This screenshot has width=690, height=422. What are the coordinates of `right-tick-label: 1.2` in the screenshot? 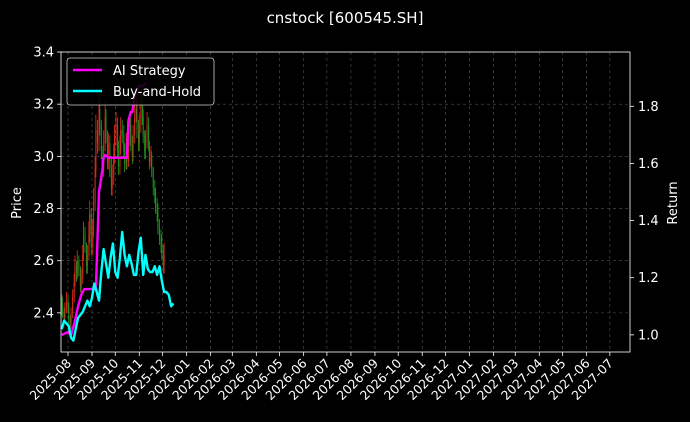 It's located at (648, 278).